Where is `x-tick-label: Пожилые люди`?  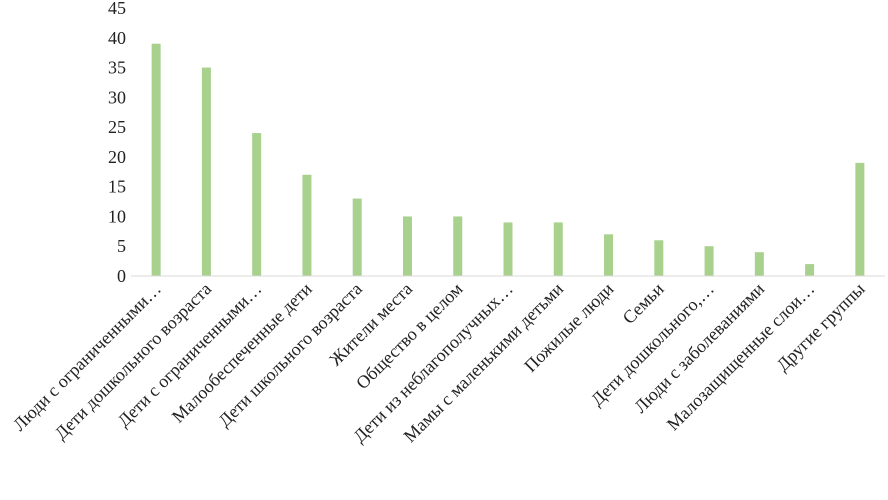
x-tick-label: Пожилые люди is located at coordinates (568, 326).